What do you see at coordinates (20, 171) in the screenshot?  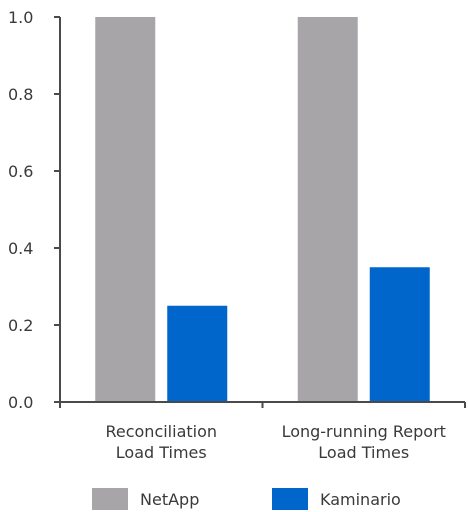 I see `y-tick-label: 0.6` at bounding box center [20, 171].